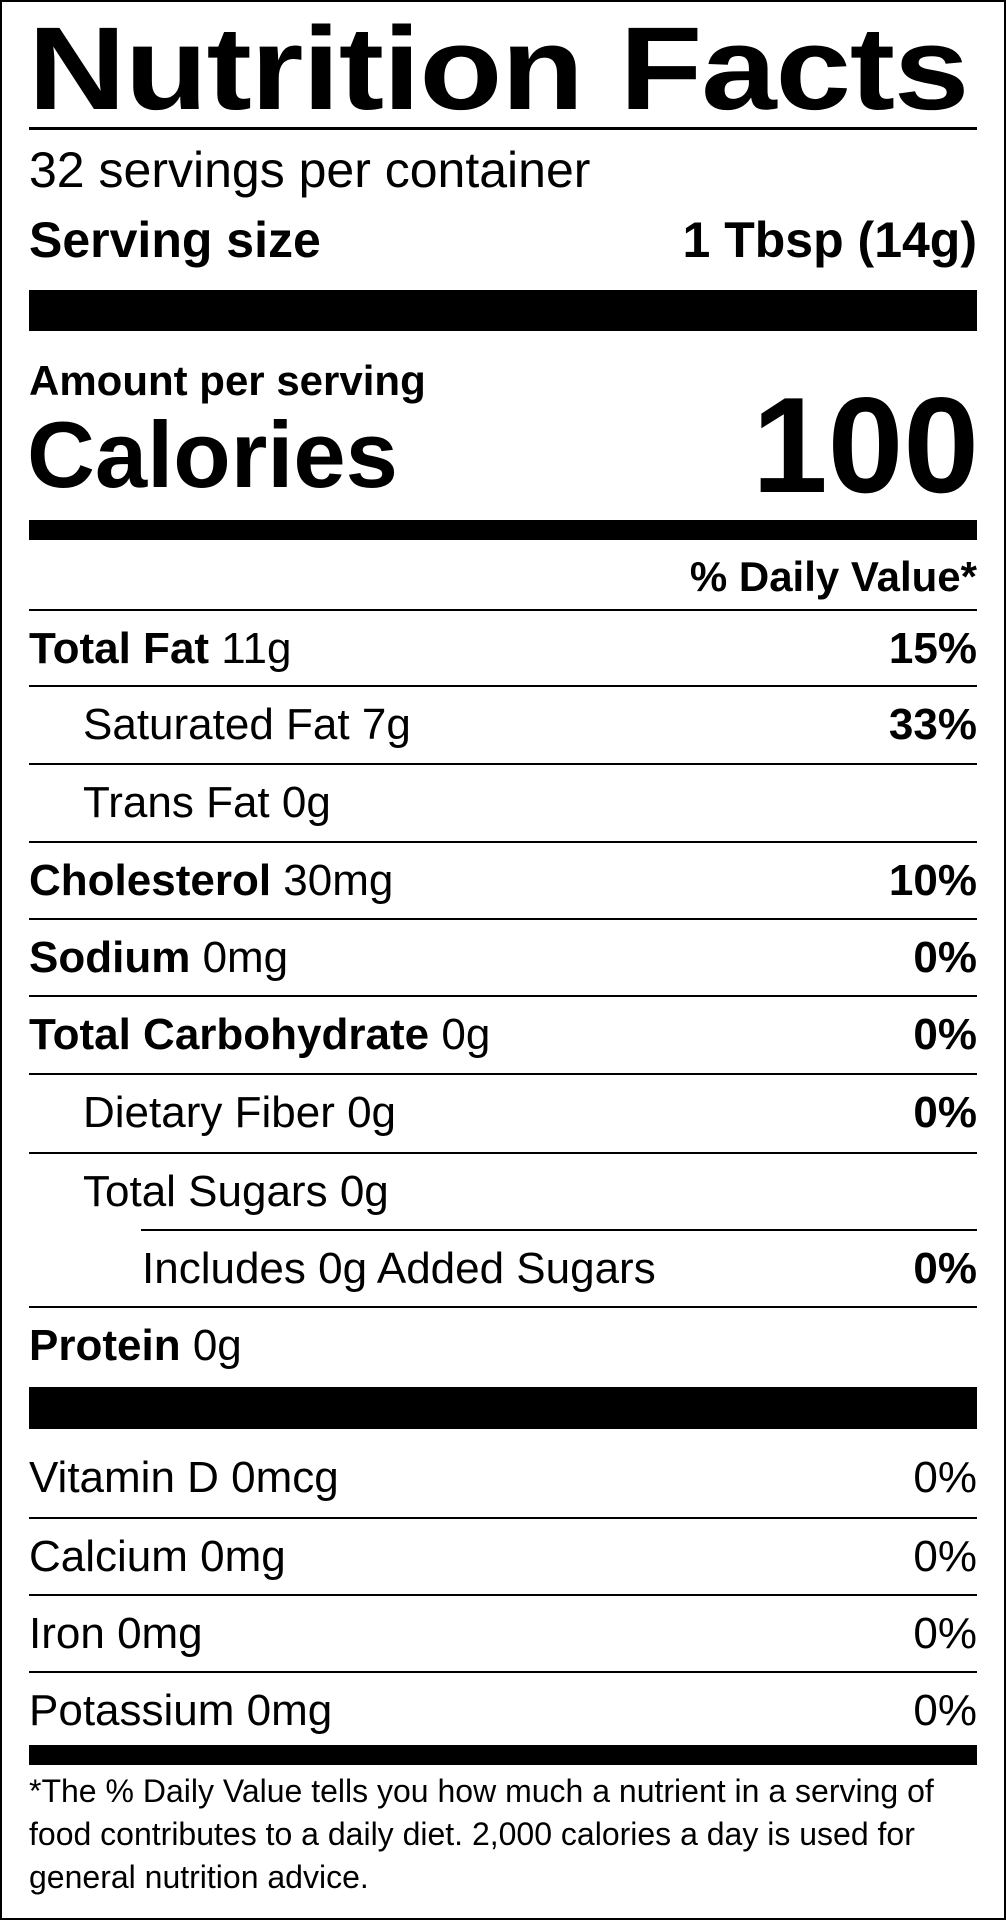  Describe the element at coordinates (124, 1477) in the screenshot. I see `vitamin-name: Vitamin D` at that location.